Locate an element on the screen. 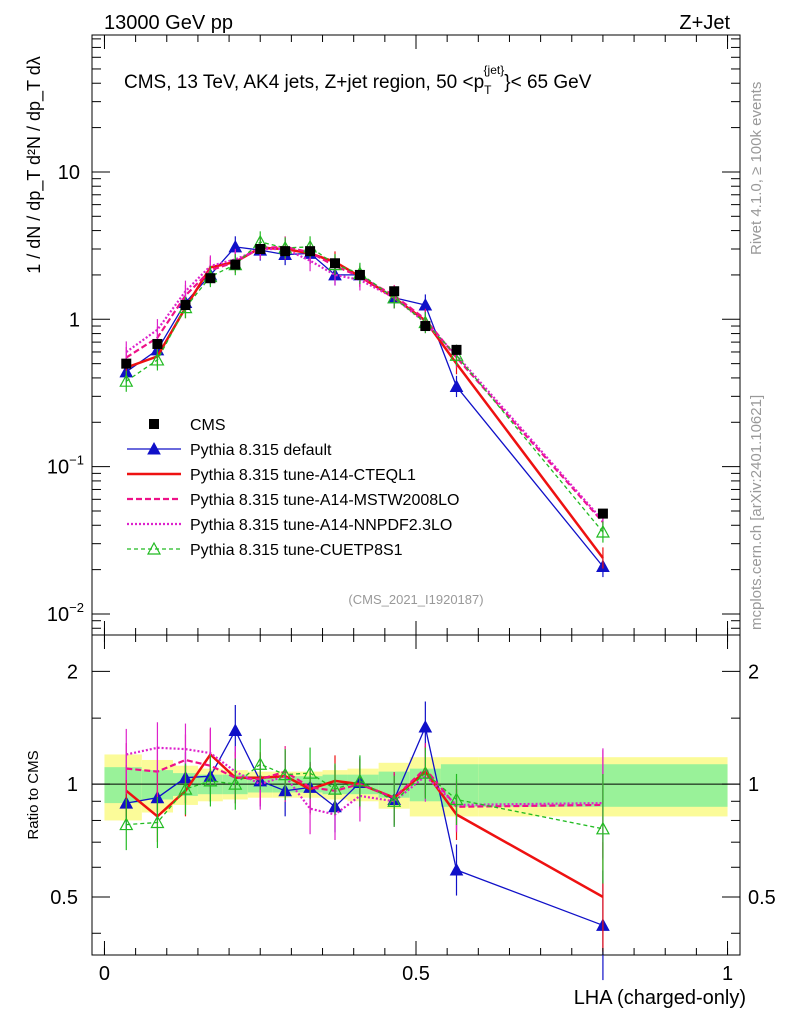  mcplots-label-group: mcplots.cern.ch [arXiv:2401.10621] is located at coordinates (756, 512).